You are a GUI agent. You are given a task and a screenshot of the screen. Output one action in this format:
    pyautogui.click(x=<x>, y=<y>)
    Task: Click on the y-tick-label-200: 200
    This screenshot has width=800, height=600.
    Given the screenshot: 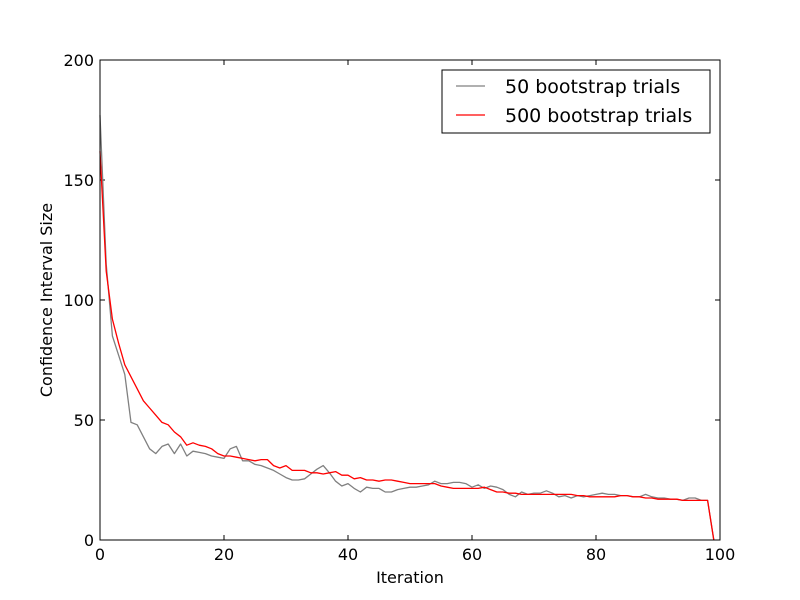 What is the action you would take?
    pyautogui.click(x=78, y=60)
    